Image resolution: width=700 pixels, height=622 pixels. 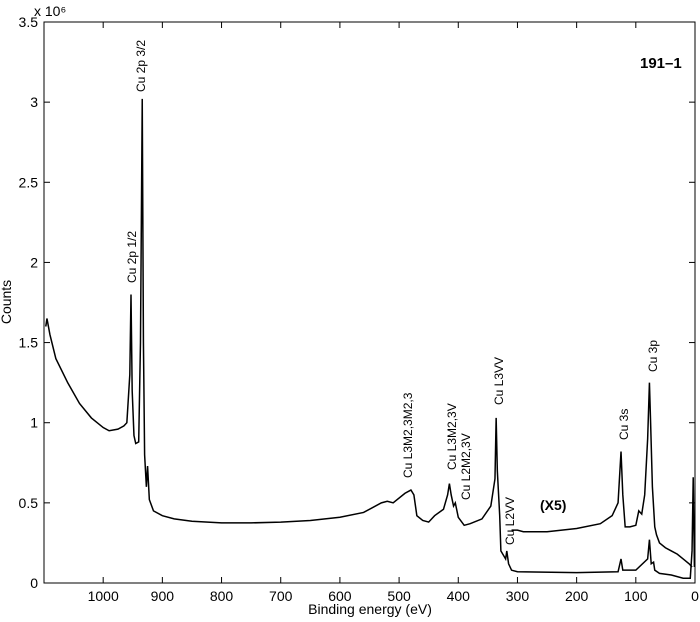 I want to click on x-tick-label: 500, so click(x=399, y=596).